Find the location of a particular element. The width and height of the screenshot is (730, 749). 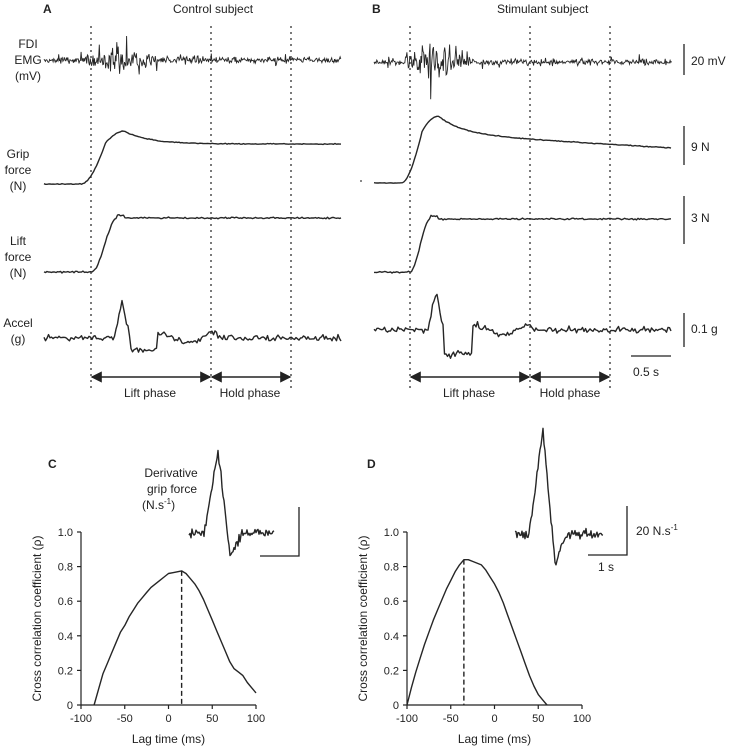

row-label-grip-3: (N) is located at coordinates (18, 186).